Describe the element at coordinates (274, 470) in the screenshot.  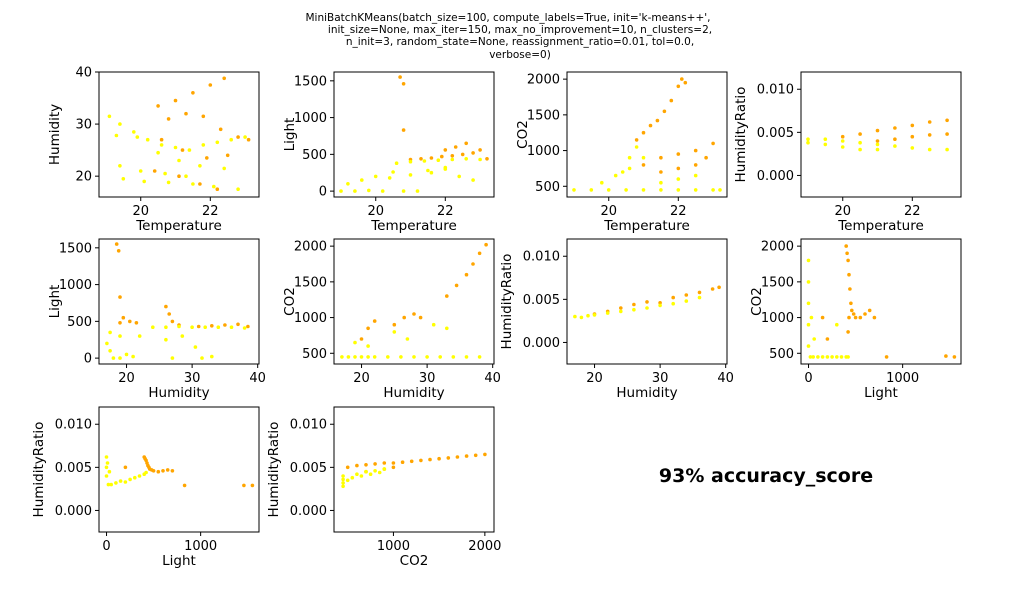
I see `y-axis-label: HumidityRatio` at that location.